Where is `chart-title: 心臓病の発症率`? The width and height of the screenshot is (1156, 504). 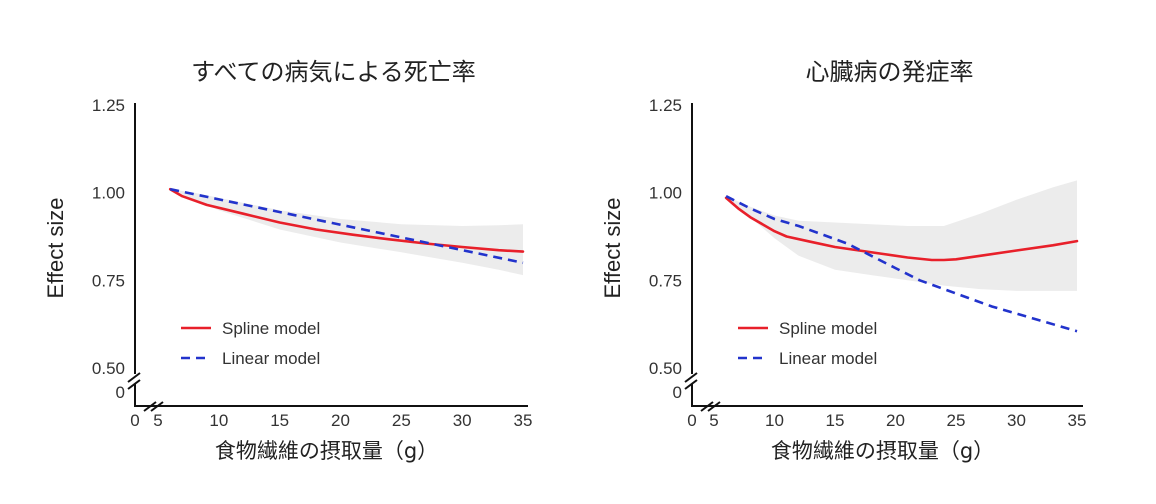 chart-title: 心臓病の発症率 is located at coordinates (890, 72).